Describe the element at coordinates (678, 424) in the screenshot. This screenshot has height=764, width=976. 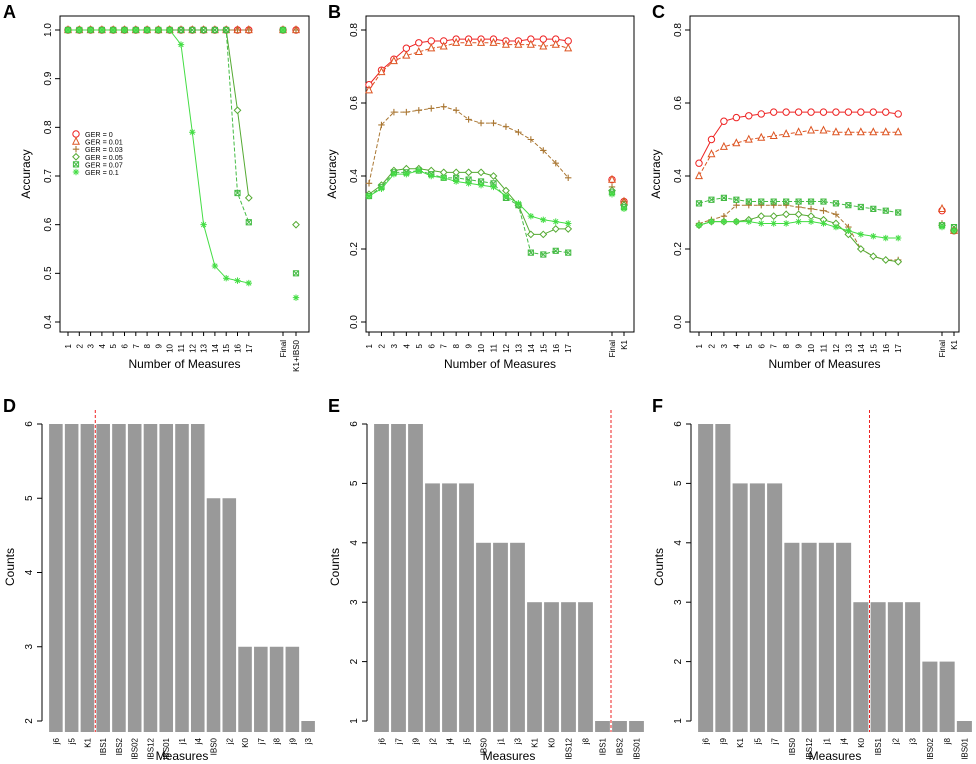
I see `panel-f-ytick-label: 6` at that location.